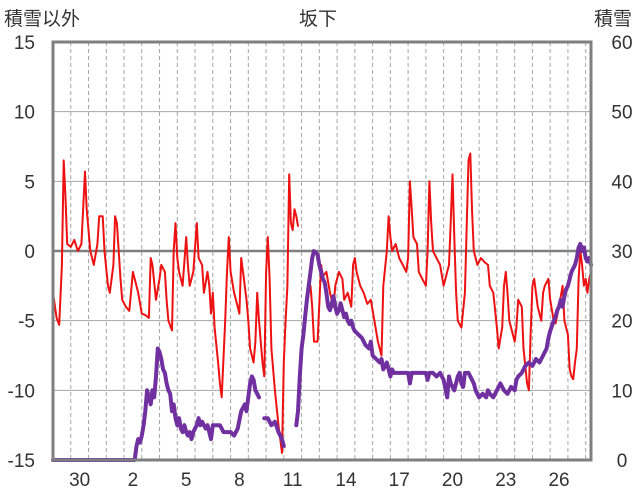  I want to click on x-tick-label: 8, so click(239, 480).